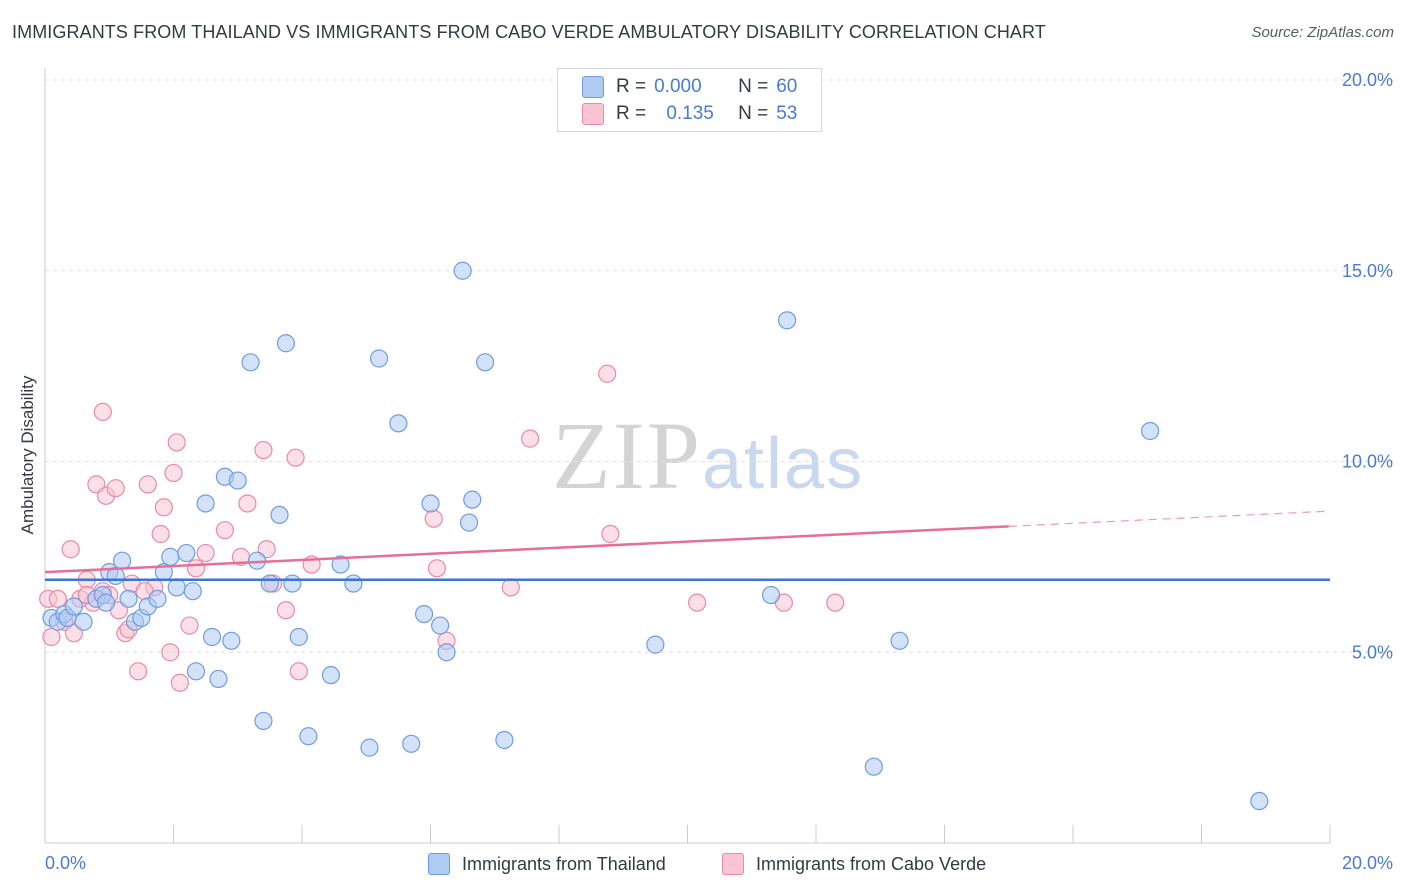 This screenshot has height=892, width=1406. What do you see at coordinates (787, 86) in the screenshot?
I see `legend-n-value-thailand: 60` at bounding box center [787, 86].